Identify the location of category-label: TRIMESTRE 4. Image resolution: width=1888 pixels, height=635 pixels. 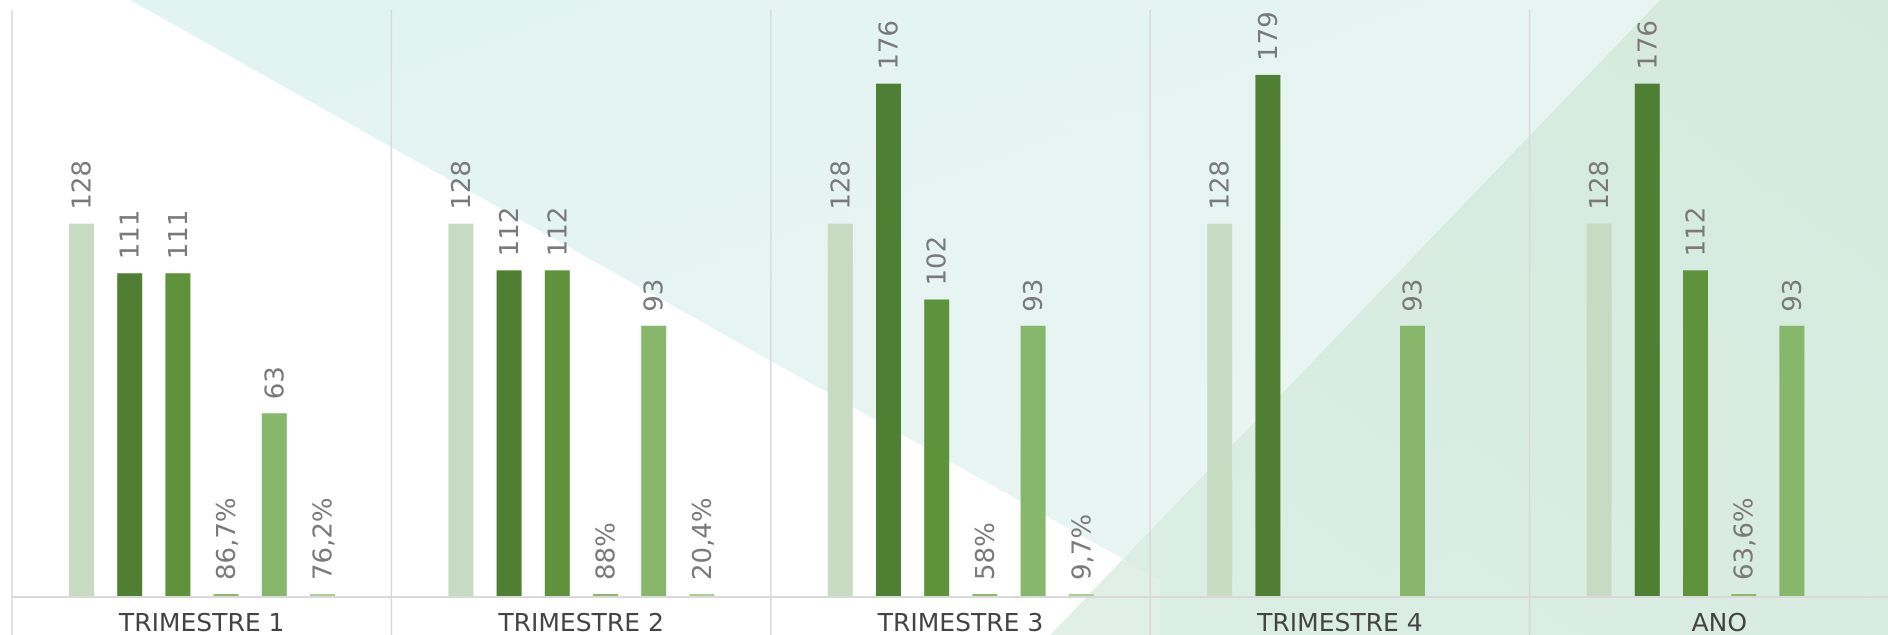
(1339, 621).